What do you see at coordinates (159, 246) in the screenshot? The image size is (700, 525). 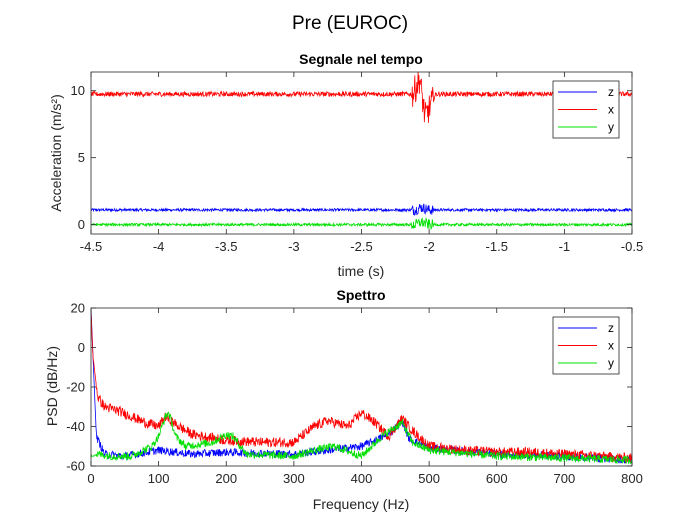 I see `x-tick-label: -4` at bounding box center [159, 246].